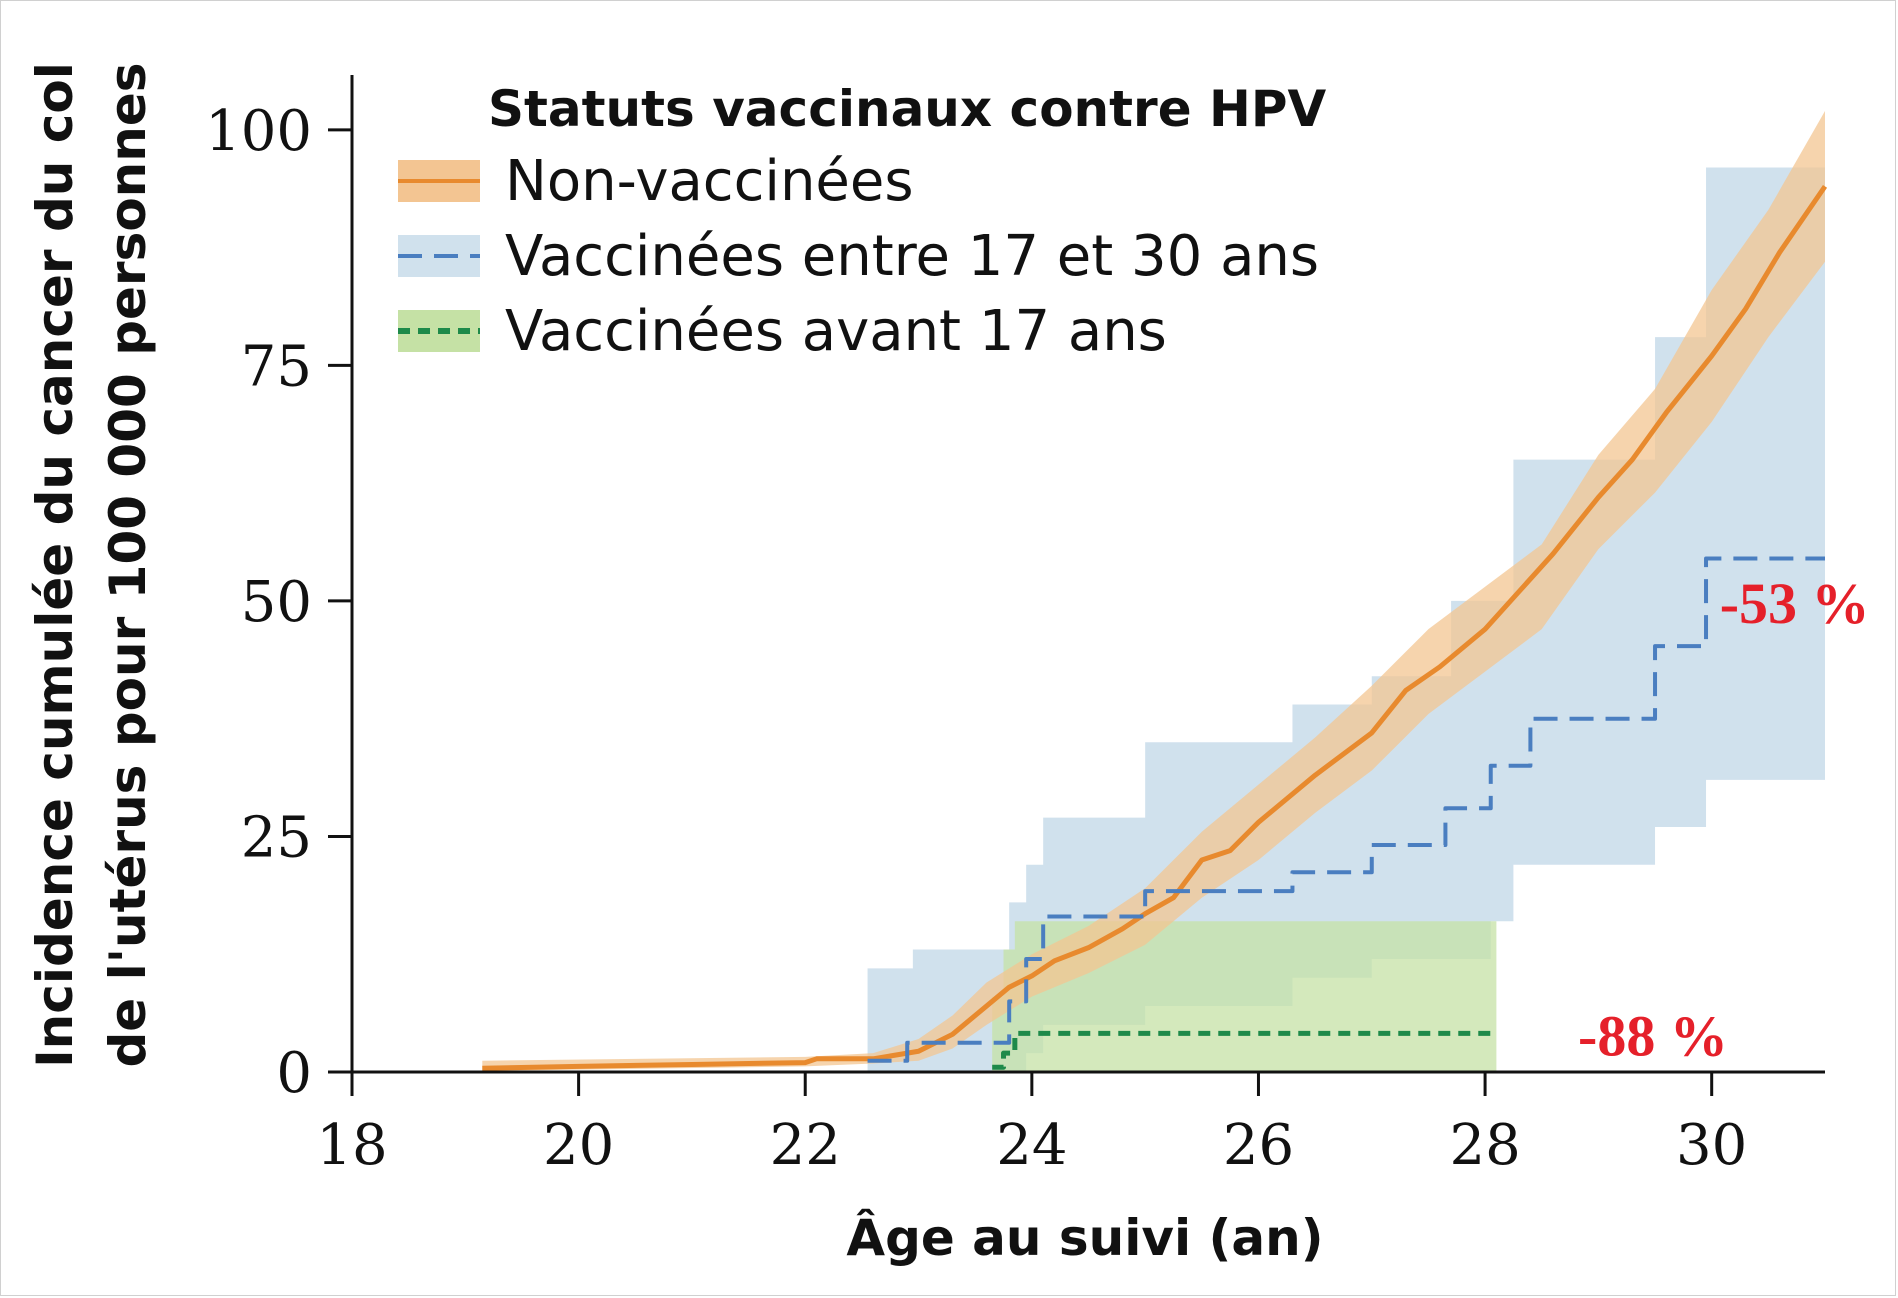 This screenshot has height=1298, width=1898. Describe the element at coordinates (1711, 1145) in the screenshot. I see `x-tick-label-30: 30` at that location.